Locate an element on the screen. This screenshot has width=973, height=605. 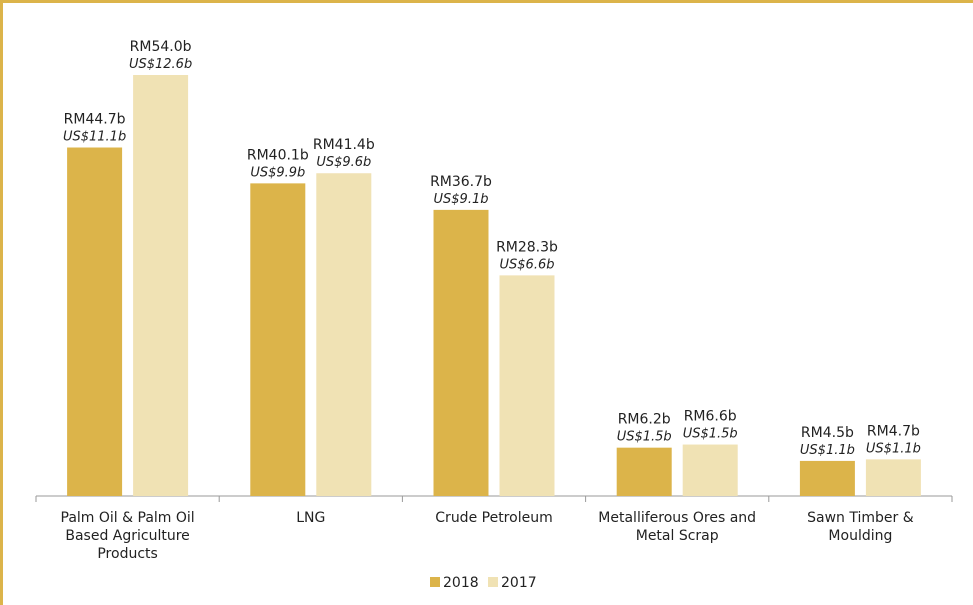
data-label-rm: RM4.7b is located at coordinates (893, 431).